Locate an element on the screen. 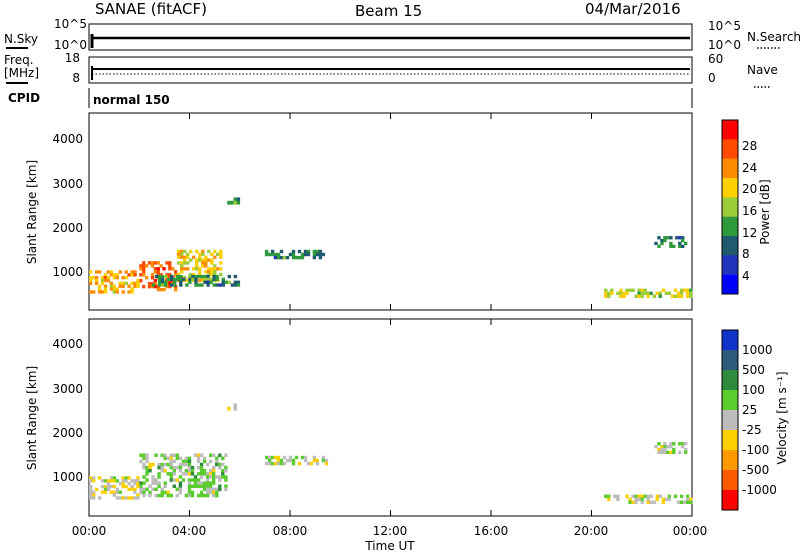 This screenshot has width=800, height=554. power-y-tick-1000: 1000 is located at coordinates (67, 272).